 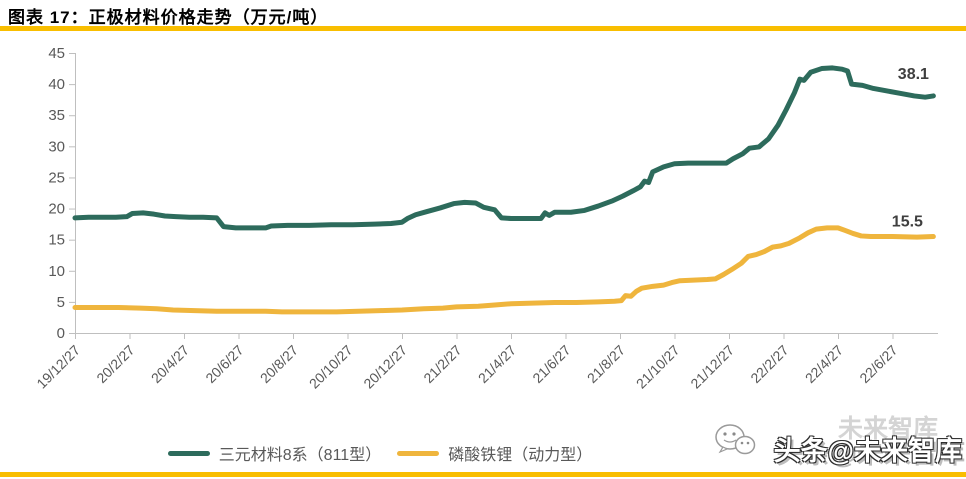 What do you see at coordinates (824, 364) in the screenshot?
I see `x-tick-label: 22/4/27` at bounding box center [824, 364].